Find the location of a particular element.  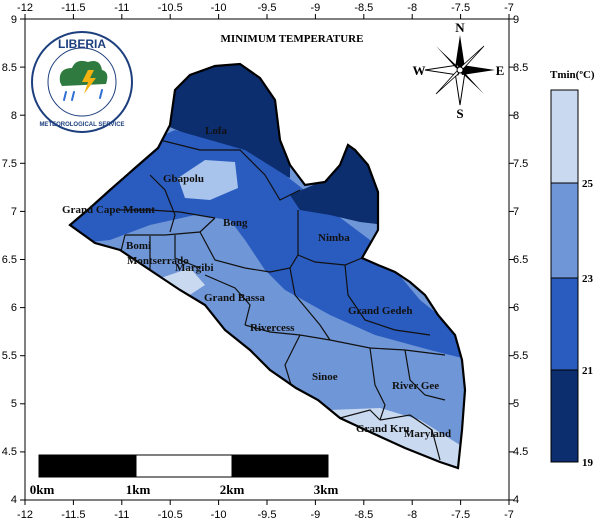

logo-subtitle: METEOROLOGICAL SERVICE is located at coordinates (81, 125).